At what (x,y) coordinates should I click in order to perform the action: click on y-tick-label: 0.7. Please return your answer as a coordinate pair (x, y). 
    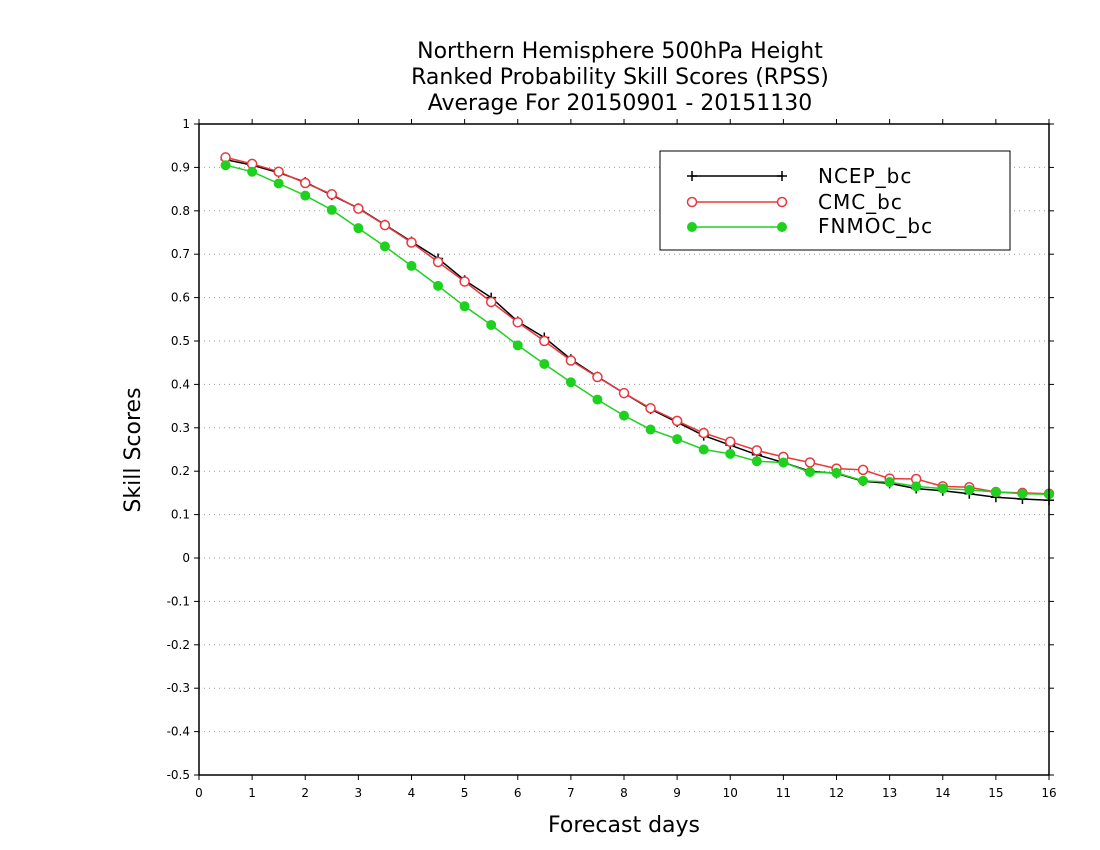
    Looking at the image, I should click on (180, 254).